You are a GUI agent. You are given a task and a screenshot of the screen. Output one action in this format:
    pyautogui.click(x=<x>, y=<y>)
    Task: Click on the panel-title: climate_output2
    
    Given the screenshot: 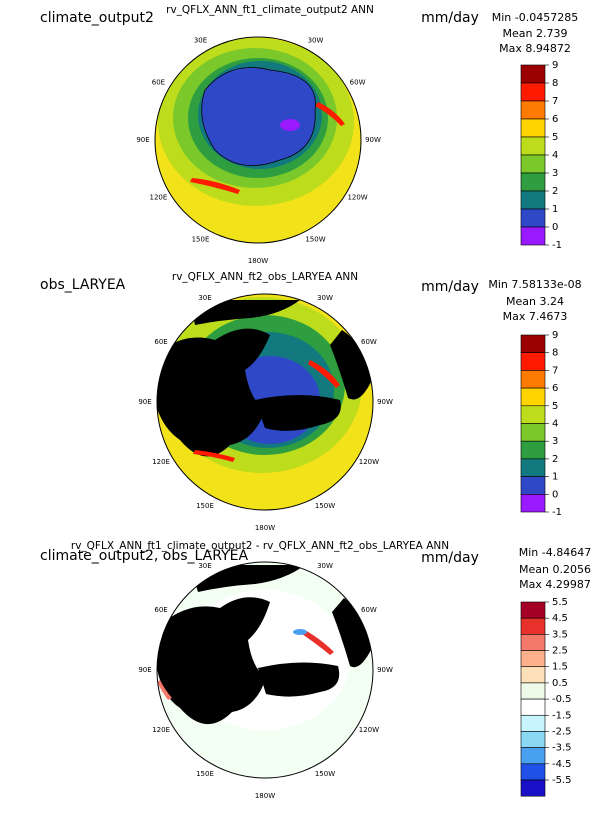 What is the action you would take?
    pyautogui.click(x=97, y=18)
    